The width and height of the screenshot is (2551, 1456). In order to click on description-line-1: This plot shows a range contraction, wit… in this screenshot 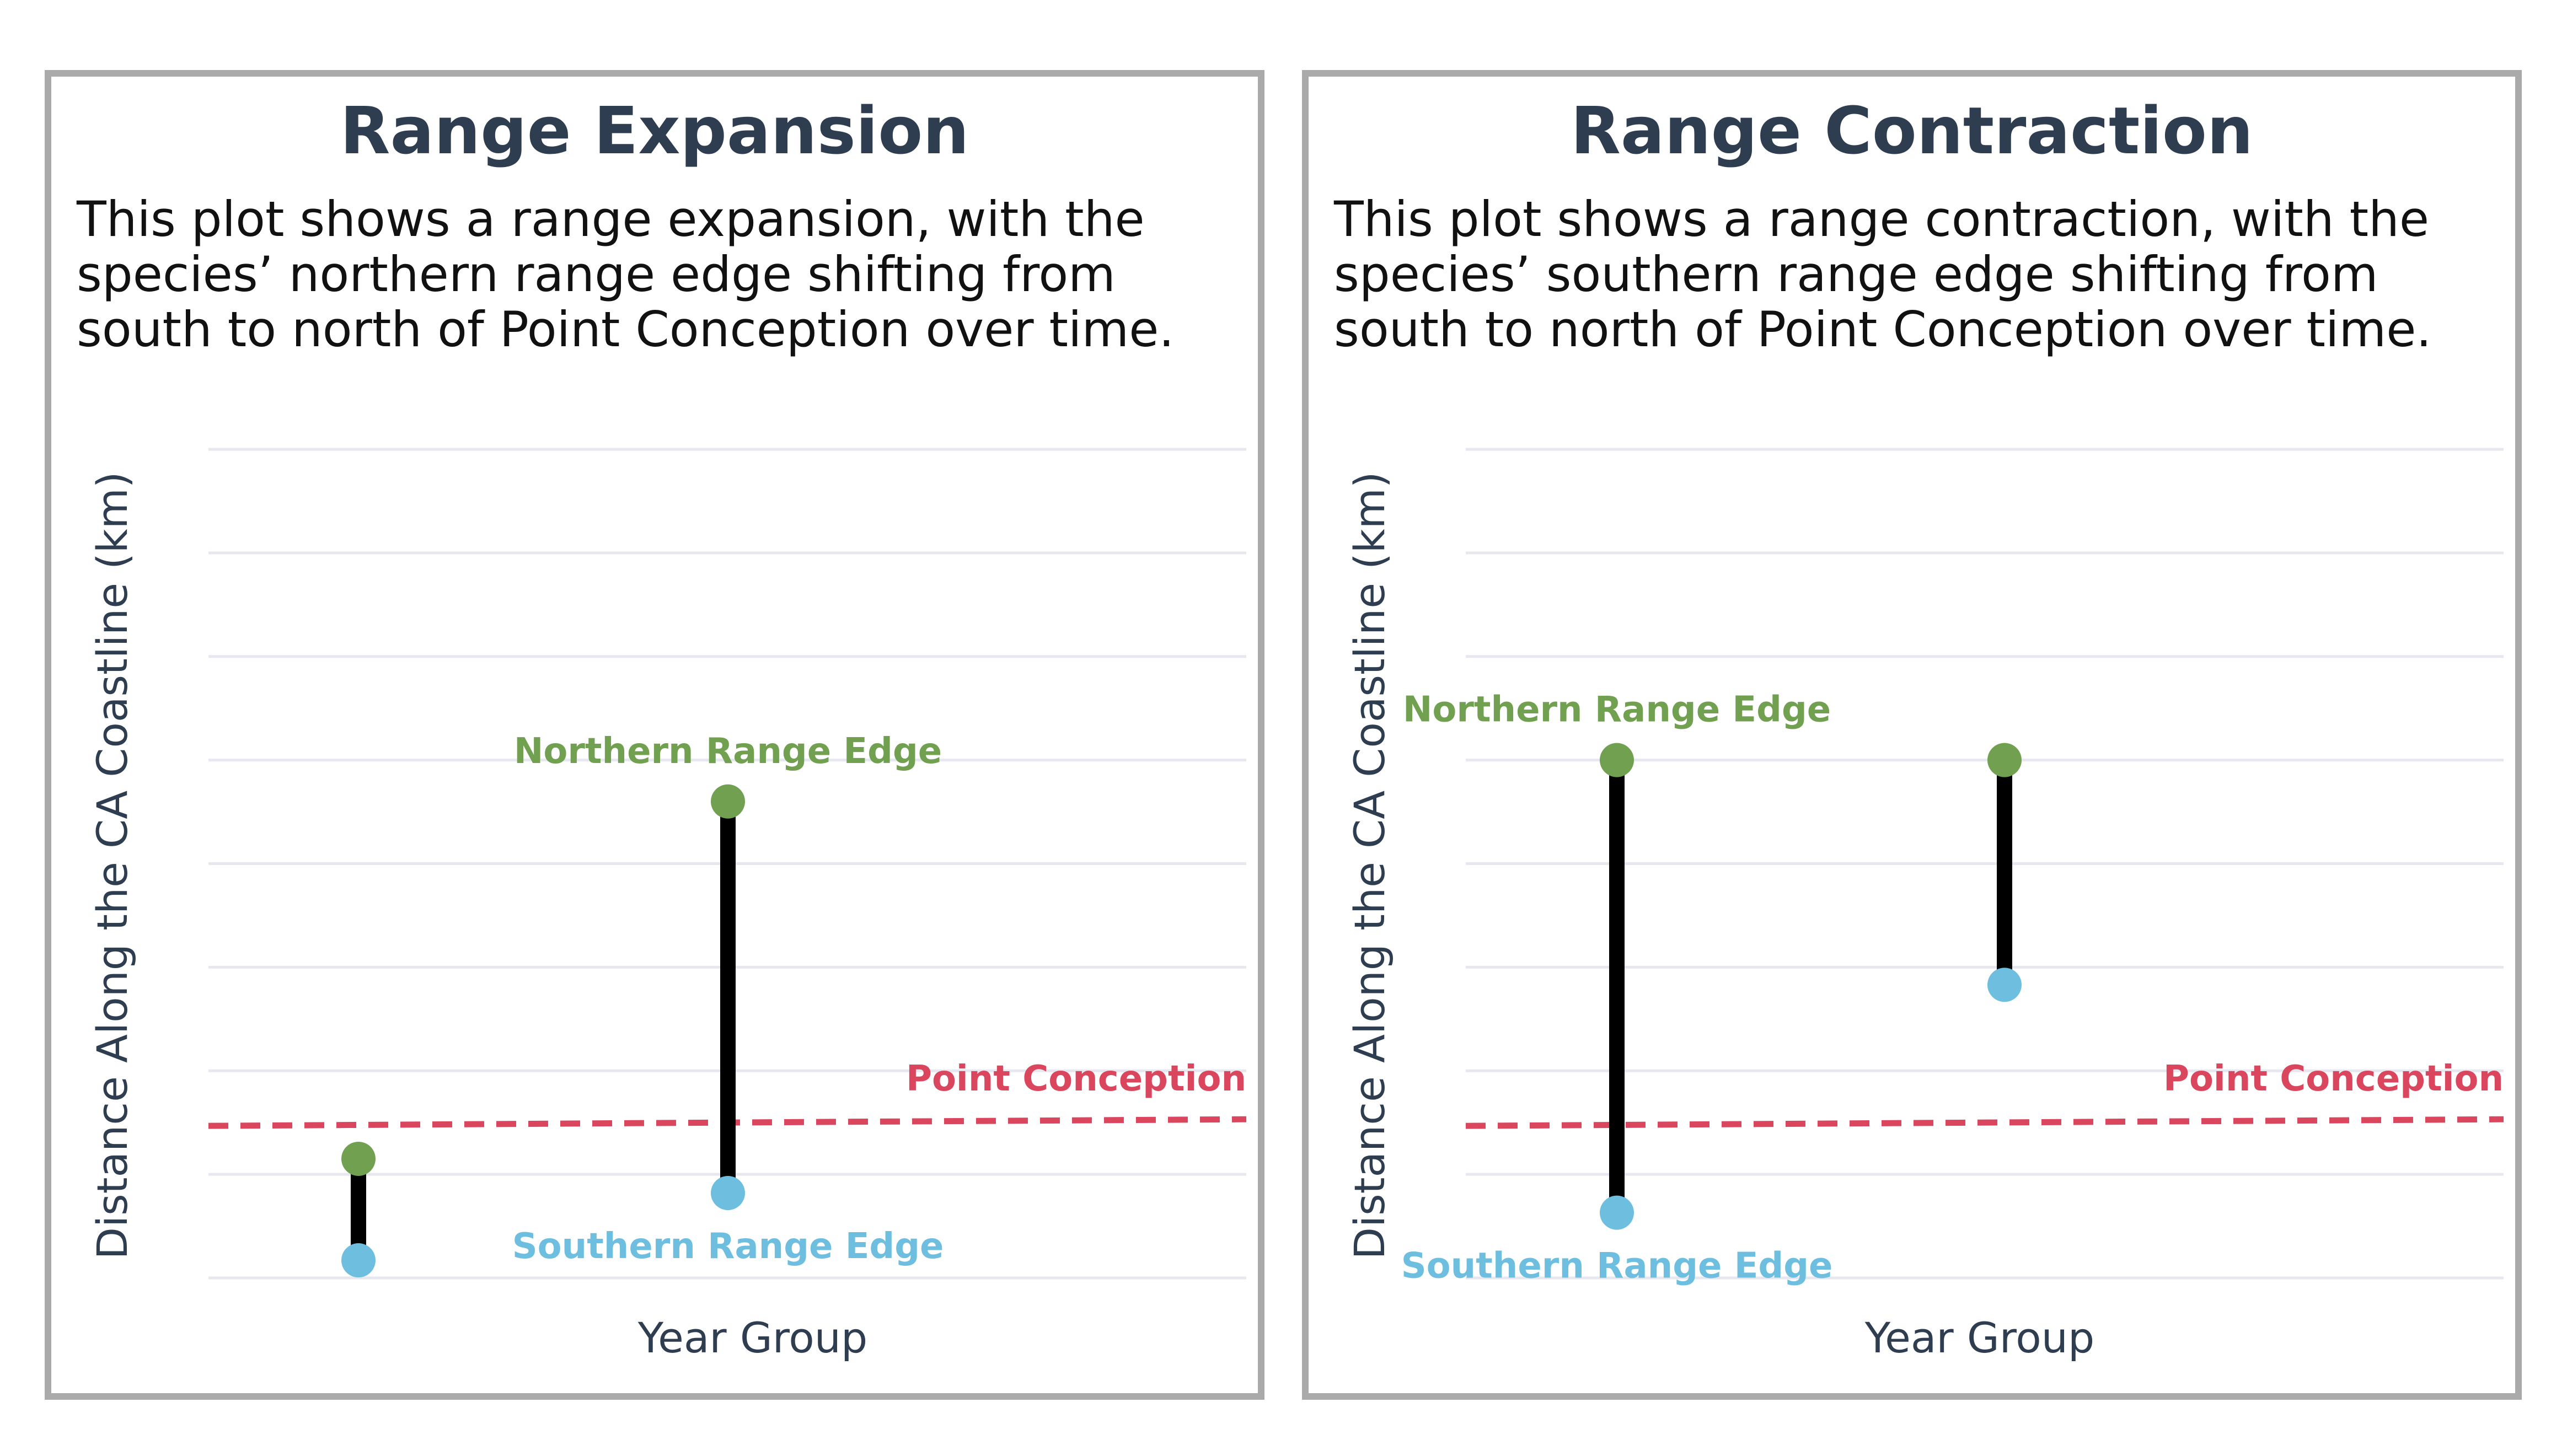, I will do `click(1881, 219)`.